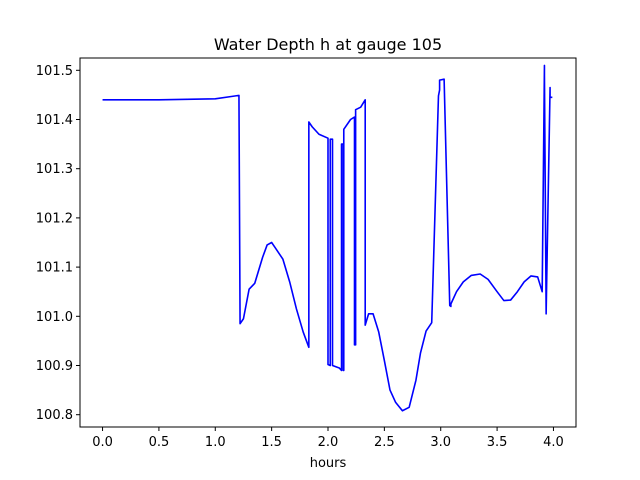 This screenshot has width=640, height=480. I want to click on y-tick-label: 101.5, so click(54, 71).